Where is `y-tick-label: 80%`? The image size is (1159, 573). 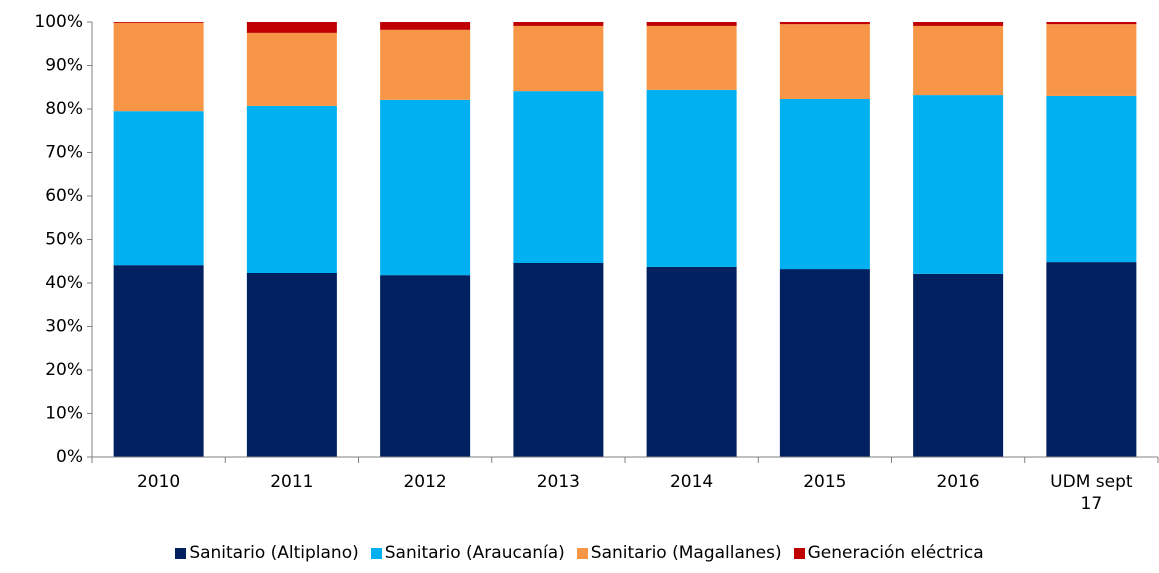 y-tick-label: 80% is located at coordinates (64, 109).